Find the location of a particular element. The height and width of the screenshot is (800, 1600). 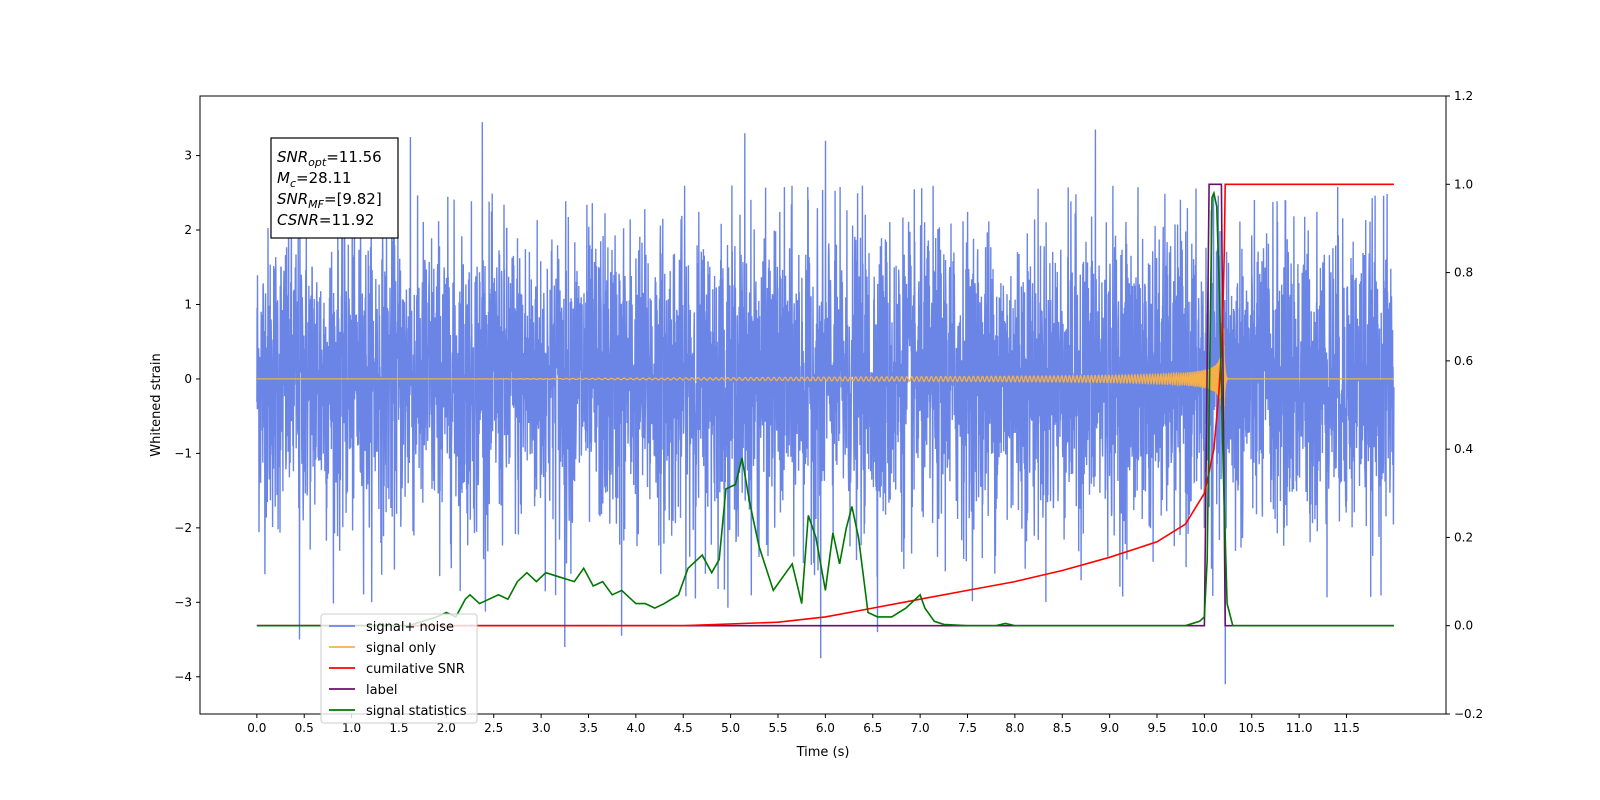

y-tick-label: −3 is located at coordinates (183, 602).